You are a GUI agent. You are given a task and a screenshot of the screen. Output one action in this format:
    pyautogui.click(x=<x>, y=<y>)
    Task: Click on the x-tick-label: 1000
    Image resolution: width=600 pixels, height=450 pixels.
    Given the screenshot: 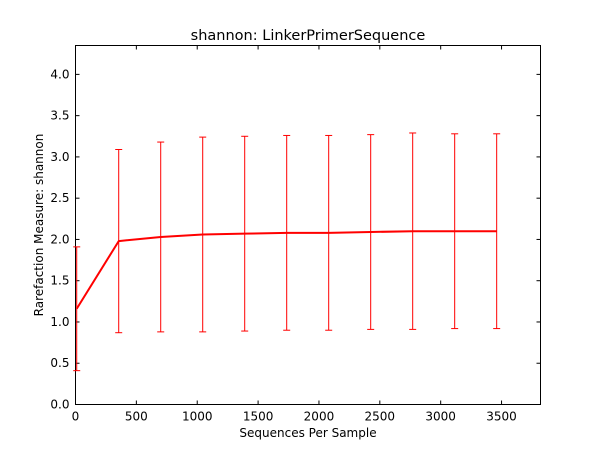 What is the action you would take?
    pyautogui.click(x=197, y=417)
    